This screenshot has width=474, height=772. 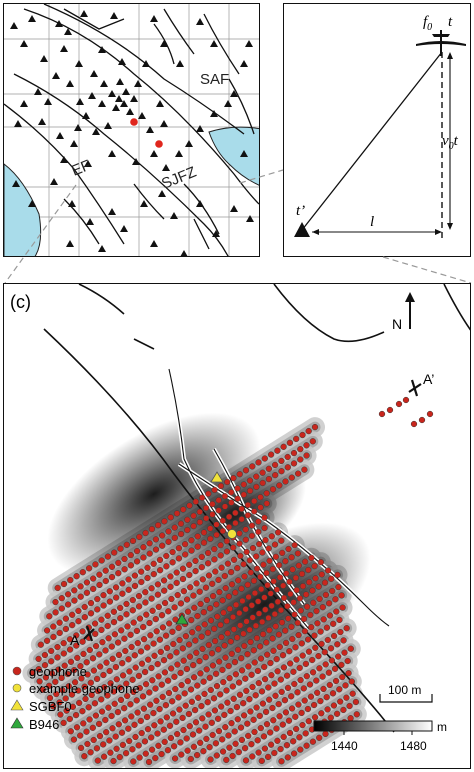 I want to click on array-site-marker, so click(x=134, y=122).